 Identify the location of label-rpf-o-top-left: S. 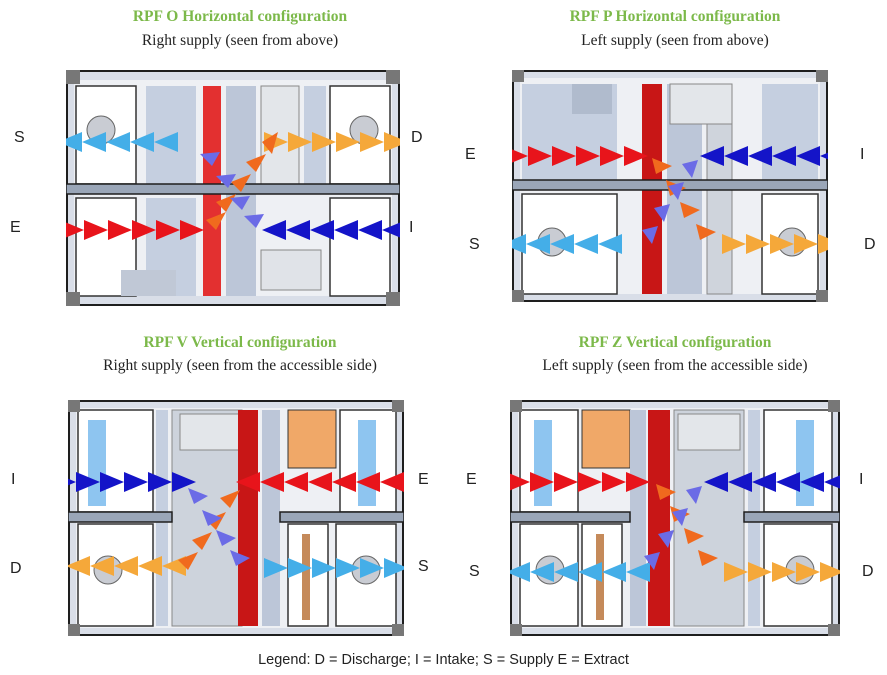
(19, 137).